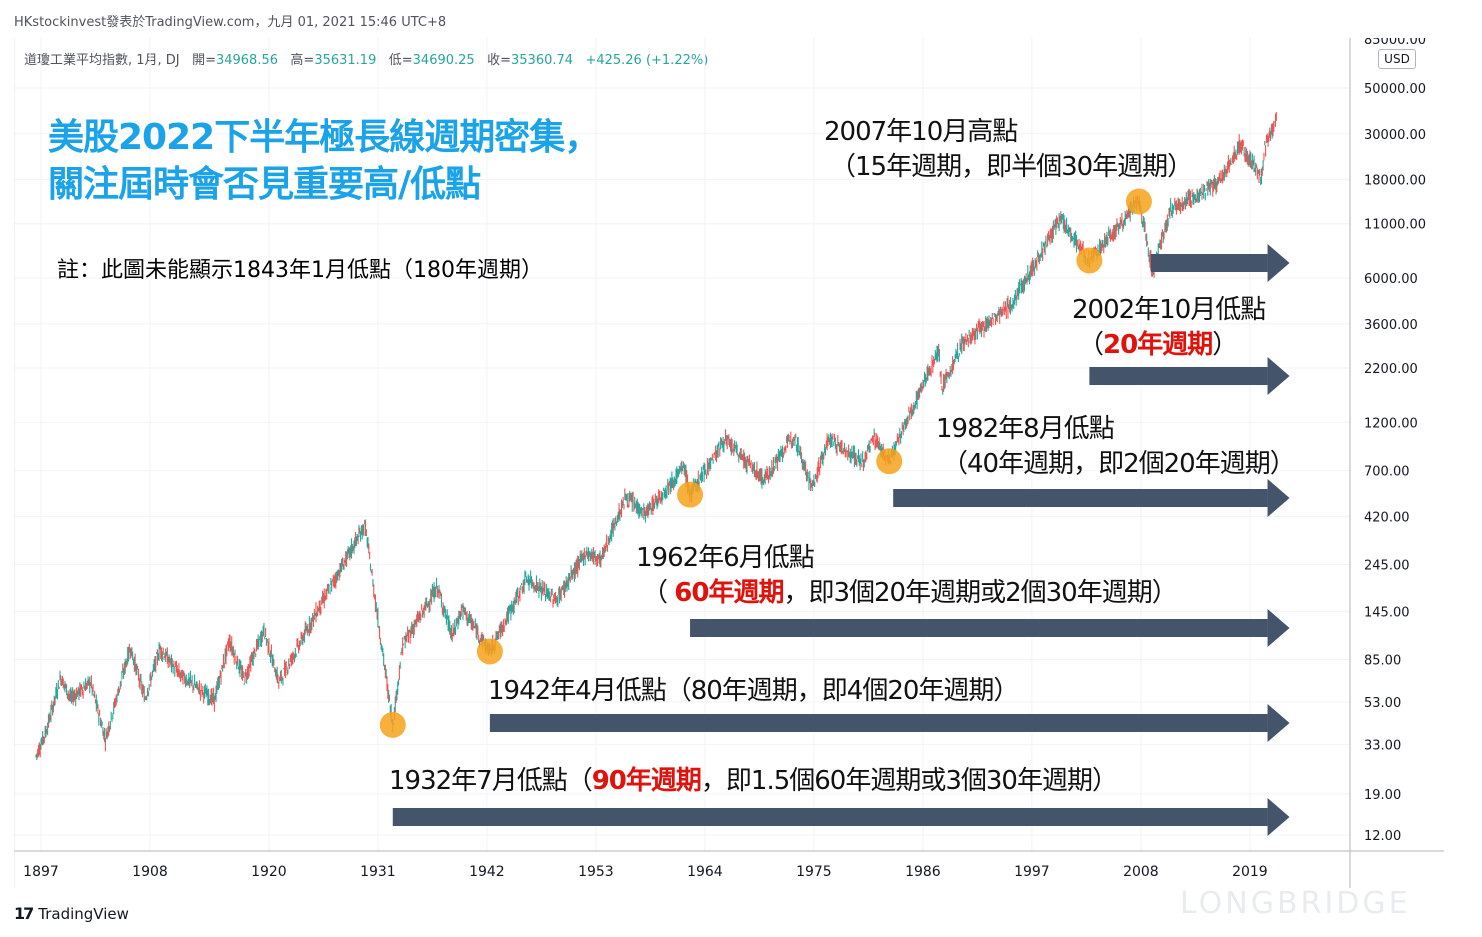 The image size is (1482, 937). I want to click on annotation-2002-line2: （20年週期）, so click(1158, 342).